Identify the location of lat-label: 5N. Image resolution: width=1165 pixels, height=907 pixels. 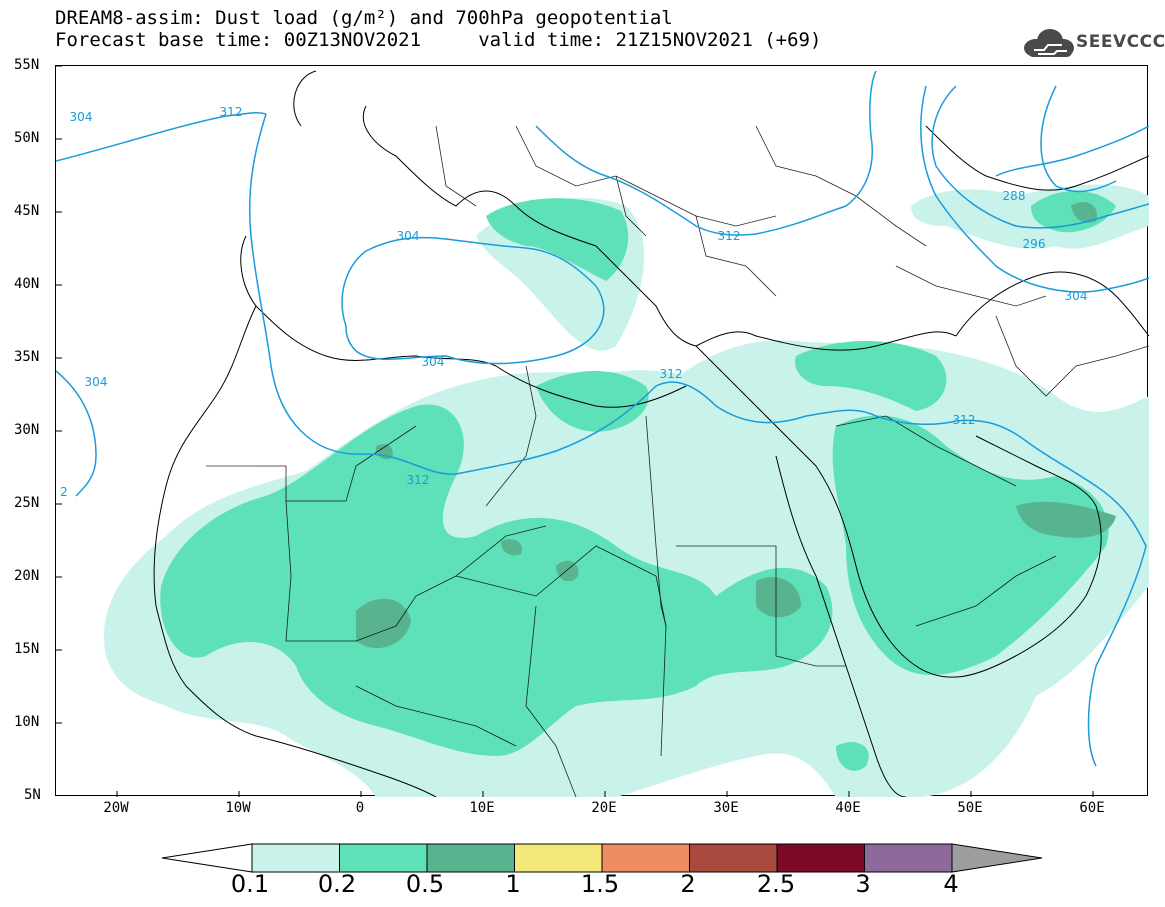
(32, 795).